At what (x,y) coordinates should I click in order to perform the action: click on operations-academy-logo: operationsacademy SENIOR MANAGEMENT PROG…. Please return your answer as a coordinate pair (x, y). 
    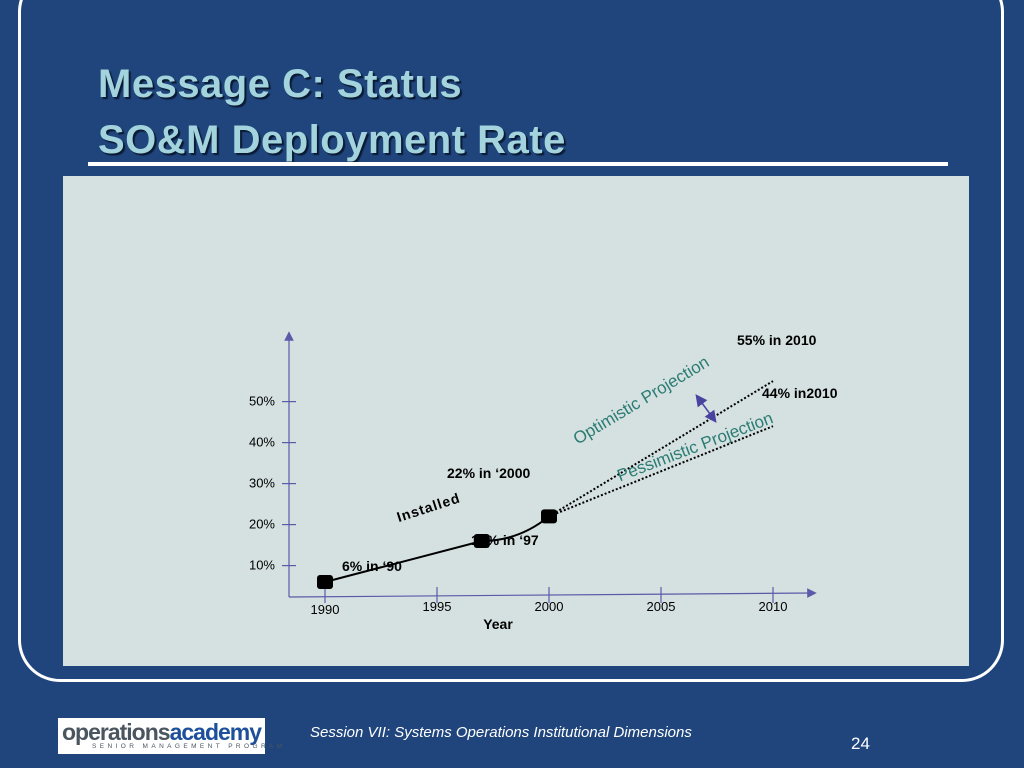
    Looking at the image, I should click on (170, 736).